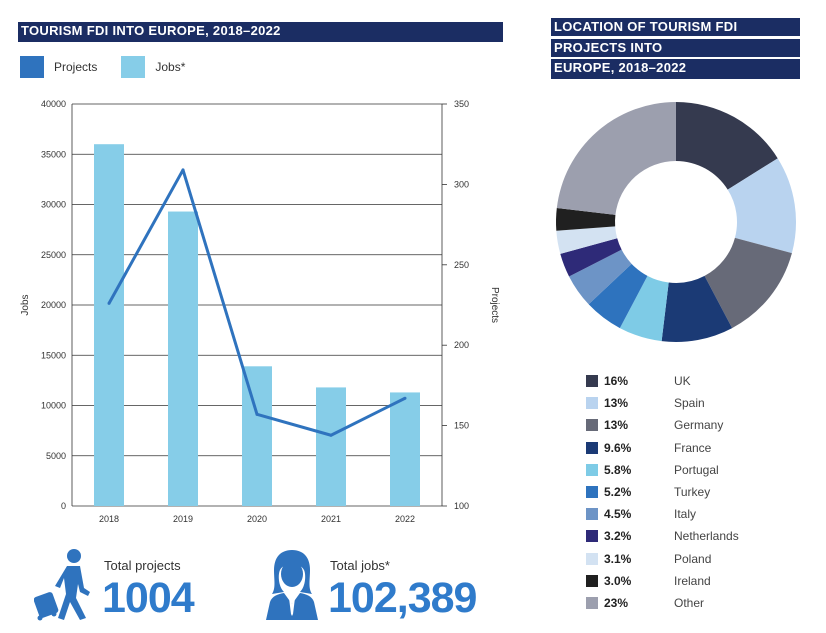 The width and height of the screenshot is (826, 633). What do you see at coordinates (53, 205) in the screenshot?
I see `y-tick-label: 30000` at bounding box center [53, 205].